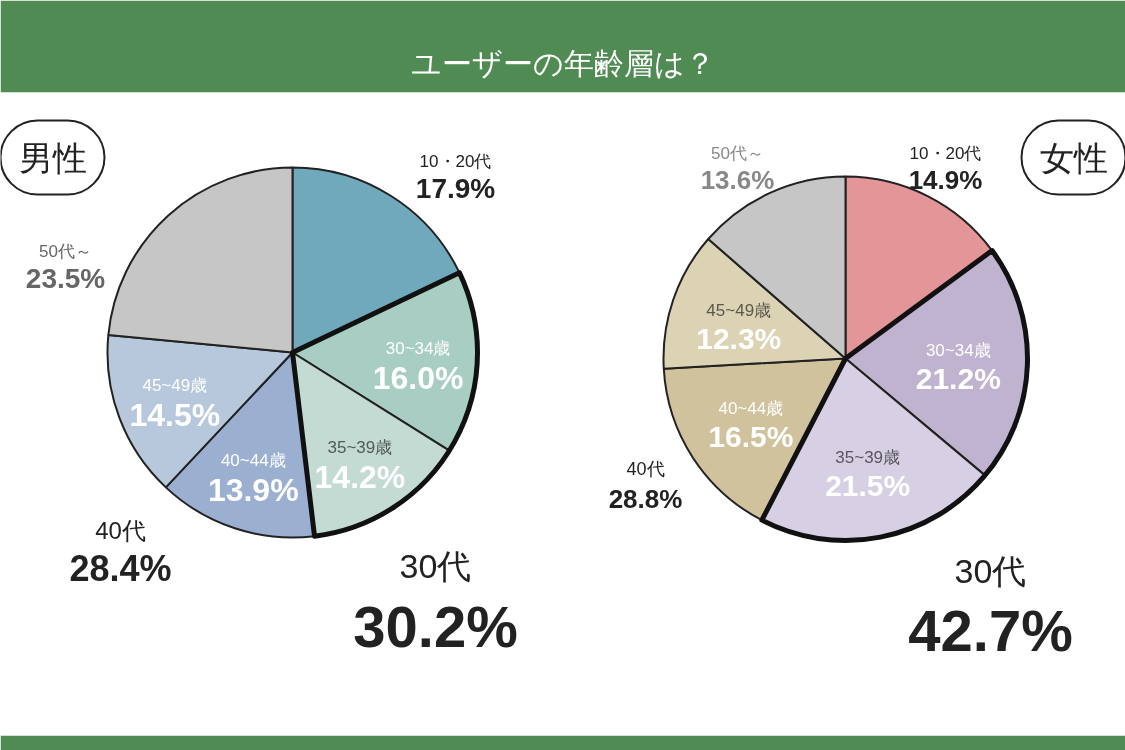 This screenshot has width=1125, height=750. Describe the element at coordinates (360, 476) in the screenshot. I see `data-label: 14.2%` at that location.